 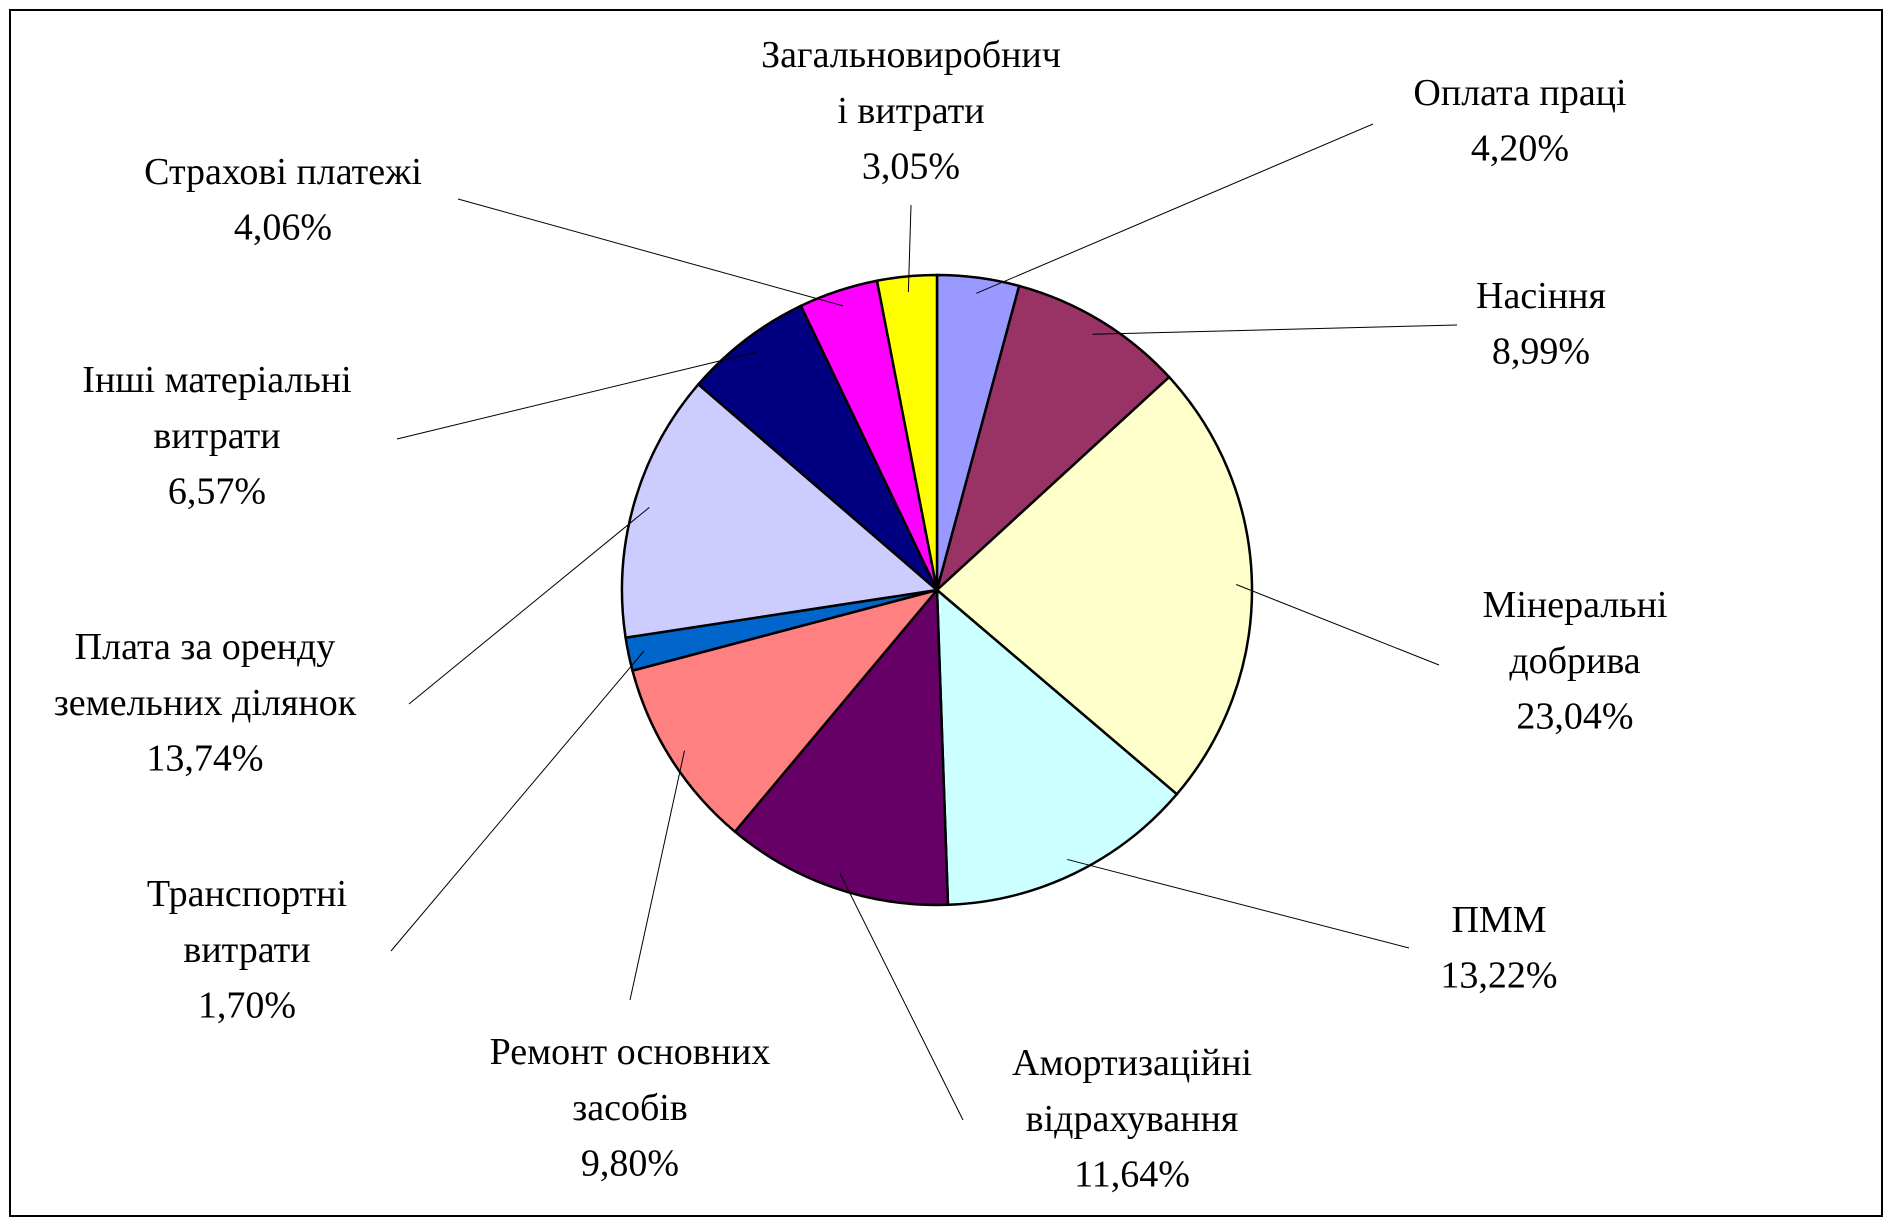 What do you see at coordinates (1541, 296) in the screenshot?
I see `slice-label: Насіння` at bounding box center [1541, 296].